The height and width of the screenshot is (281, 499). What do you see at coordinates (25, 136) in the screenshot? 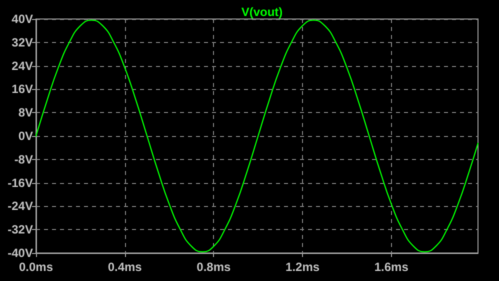
I see `y-tick-label: 0V` at bounding box center [25, 136].